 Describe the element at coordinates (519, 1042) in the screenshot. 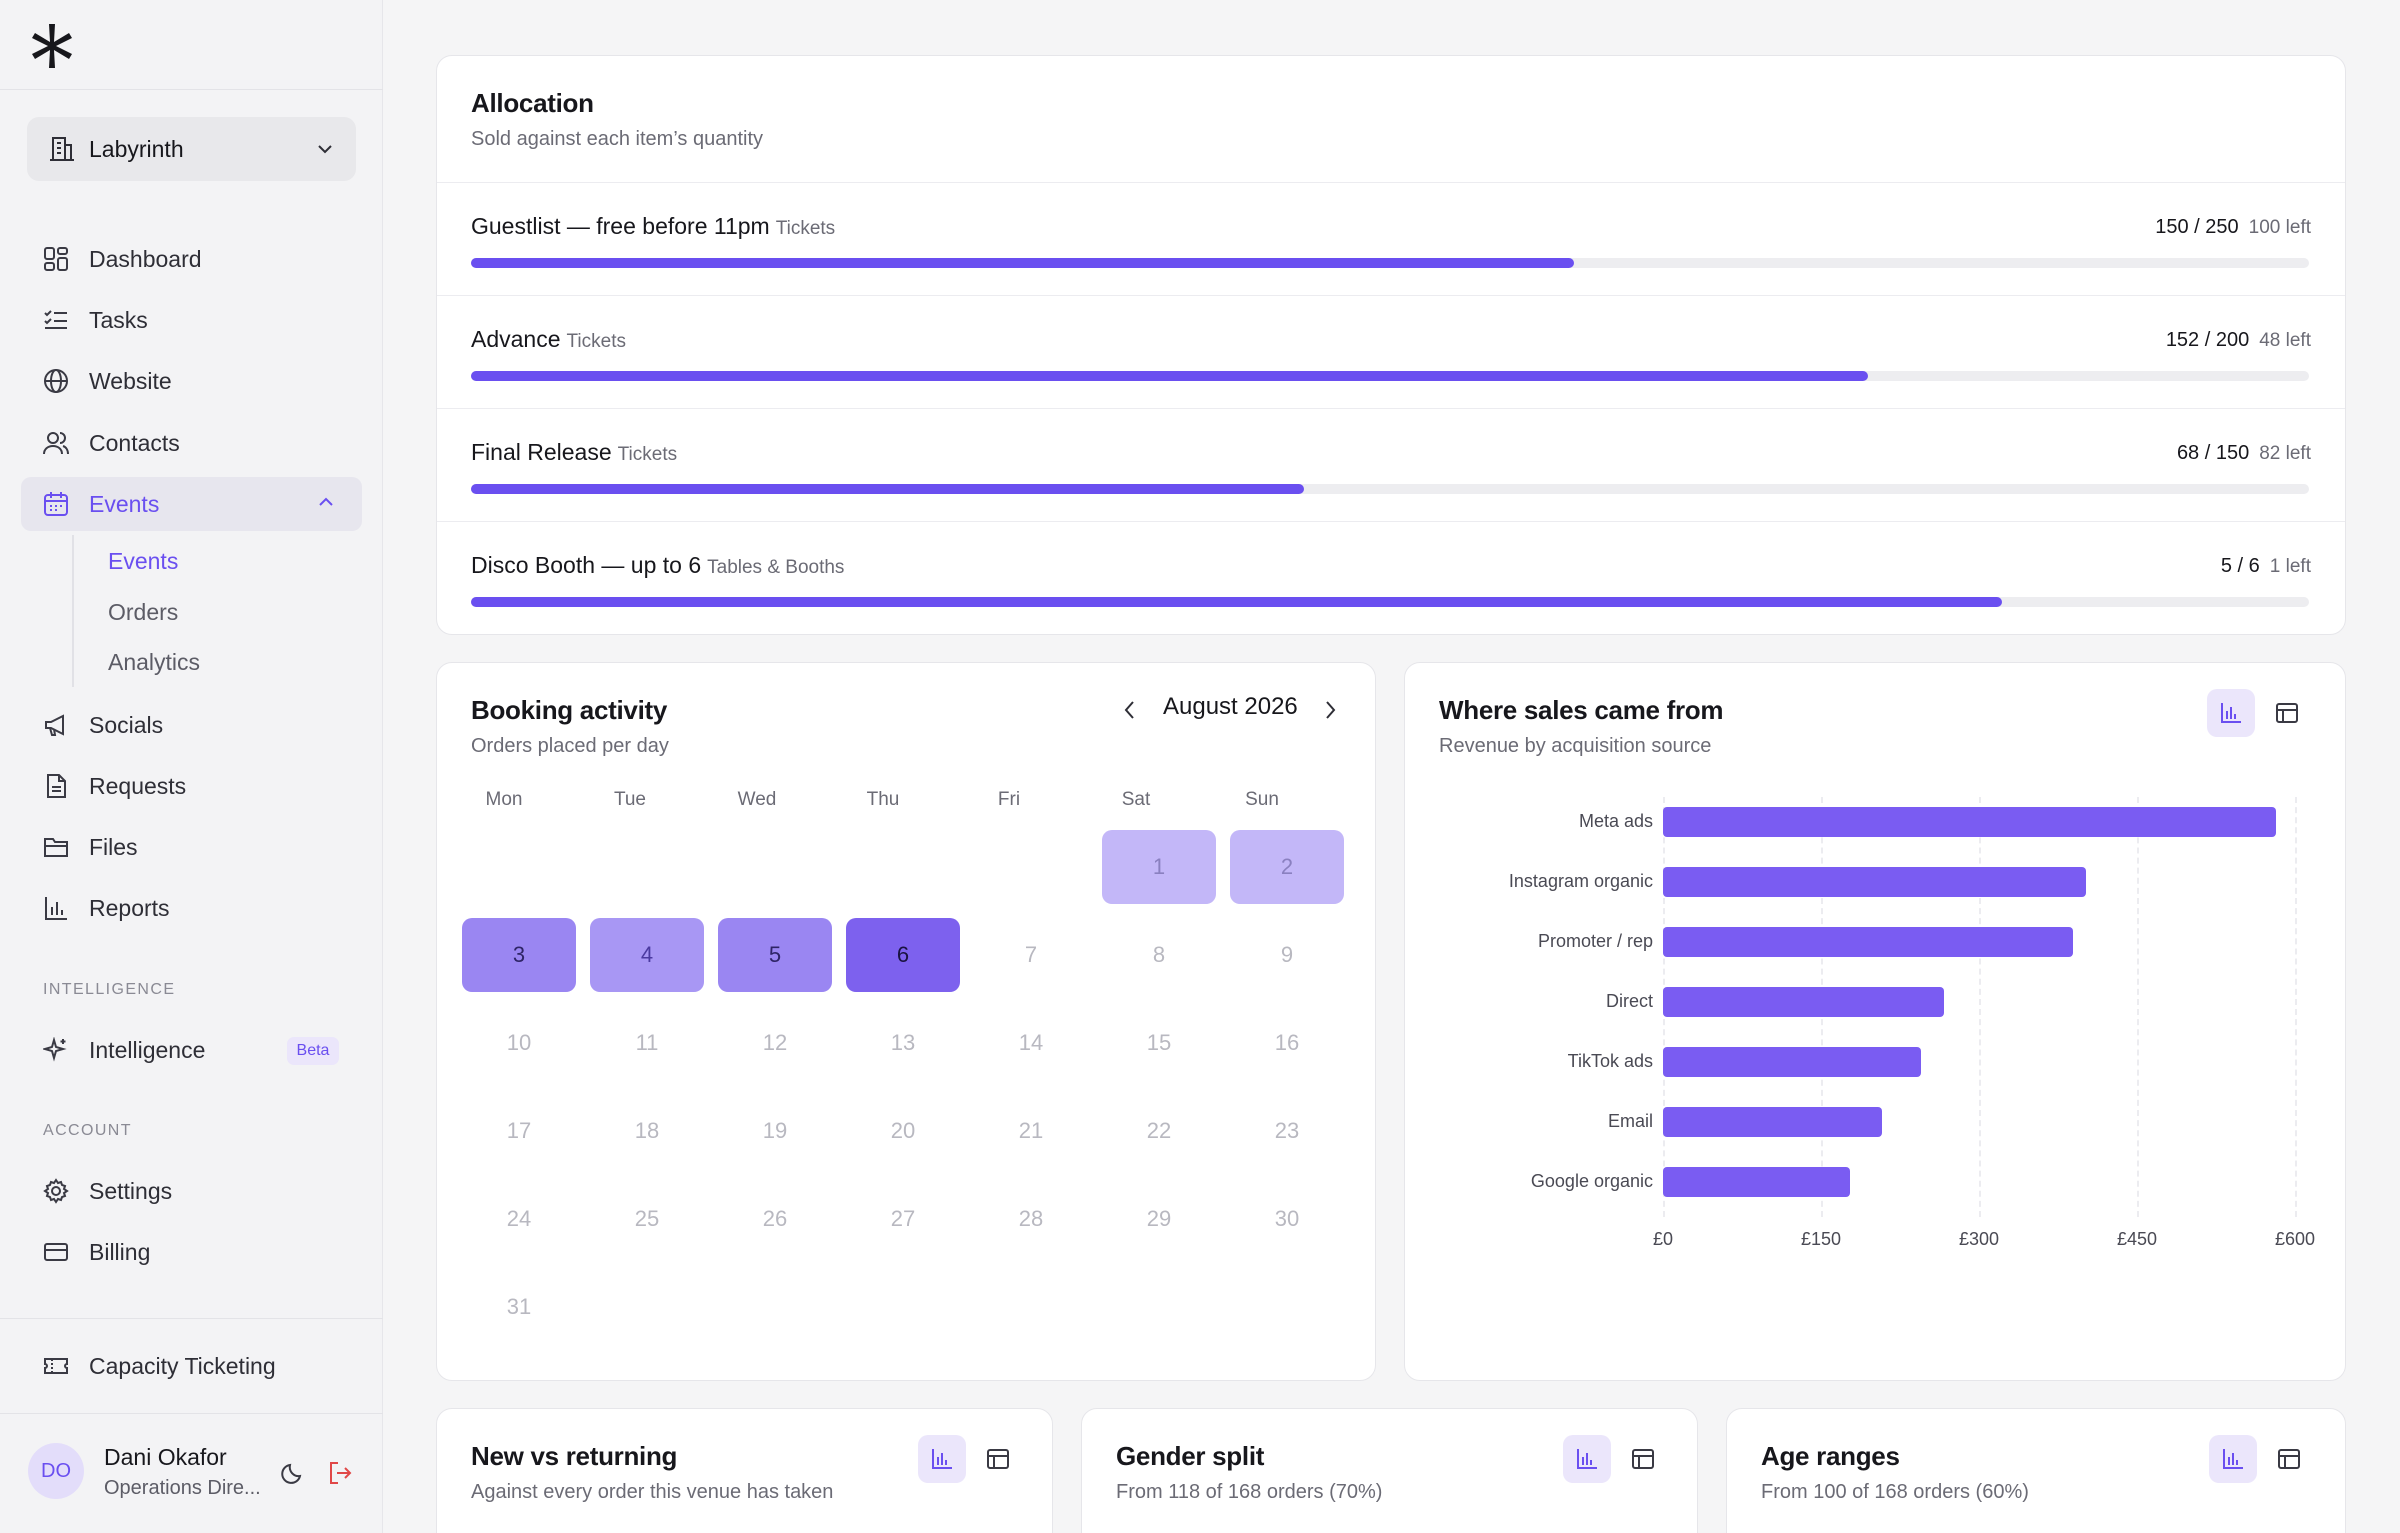

I see `calendar-day: 10` at that location.